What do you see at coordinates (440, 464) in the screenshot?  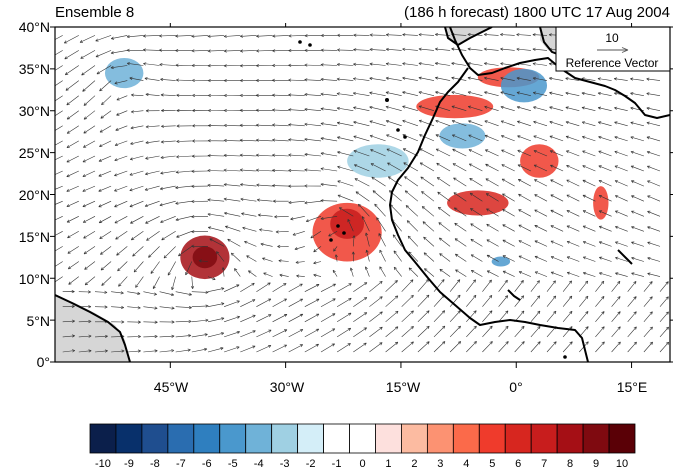 I see `colorbar-label: 3` at bounding box center [440, 464].